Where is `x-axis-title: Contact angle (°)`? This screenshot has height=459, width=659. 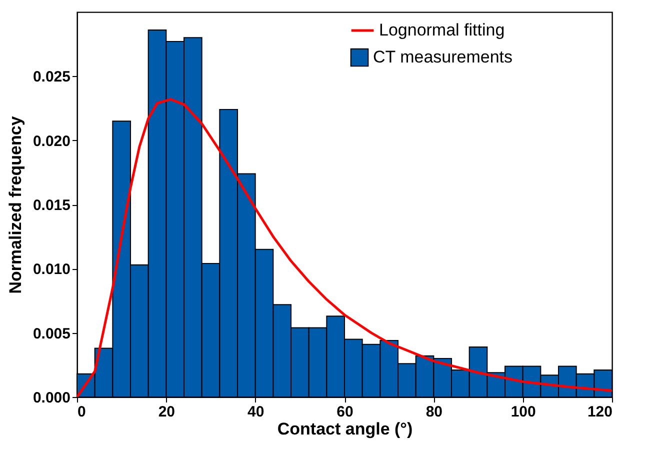
x-axis-title: Contact angle (°) is located at coordinates (345, 429).